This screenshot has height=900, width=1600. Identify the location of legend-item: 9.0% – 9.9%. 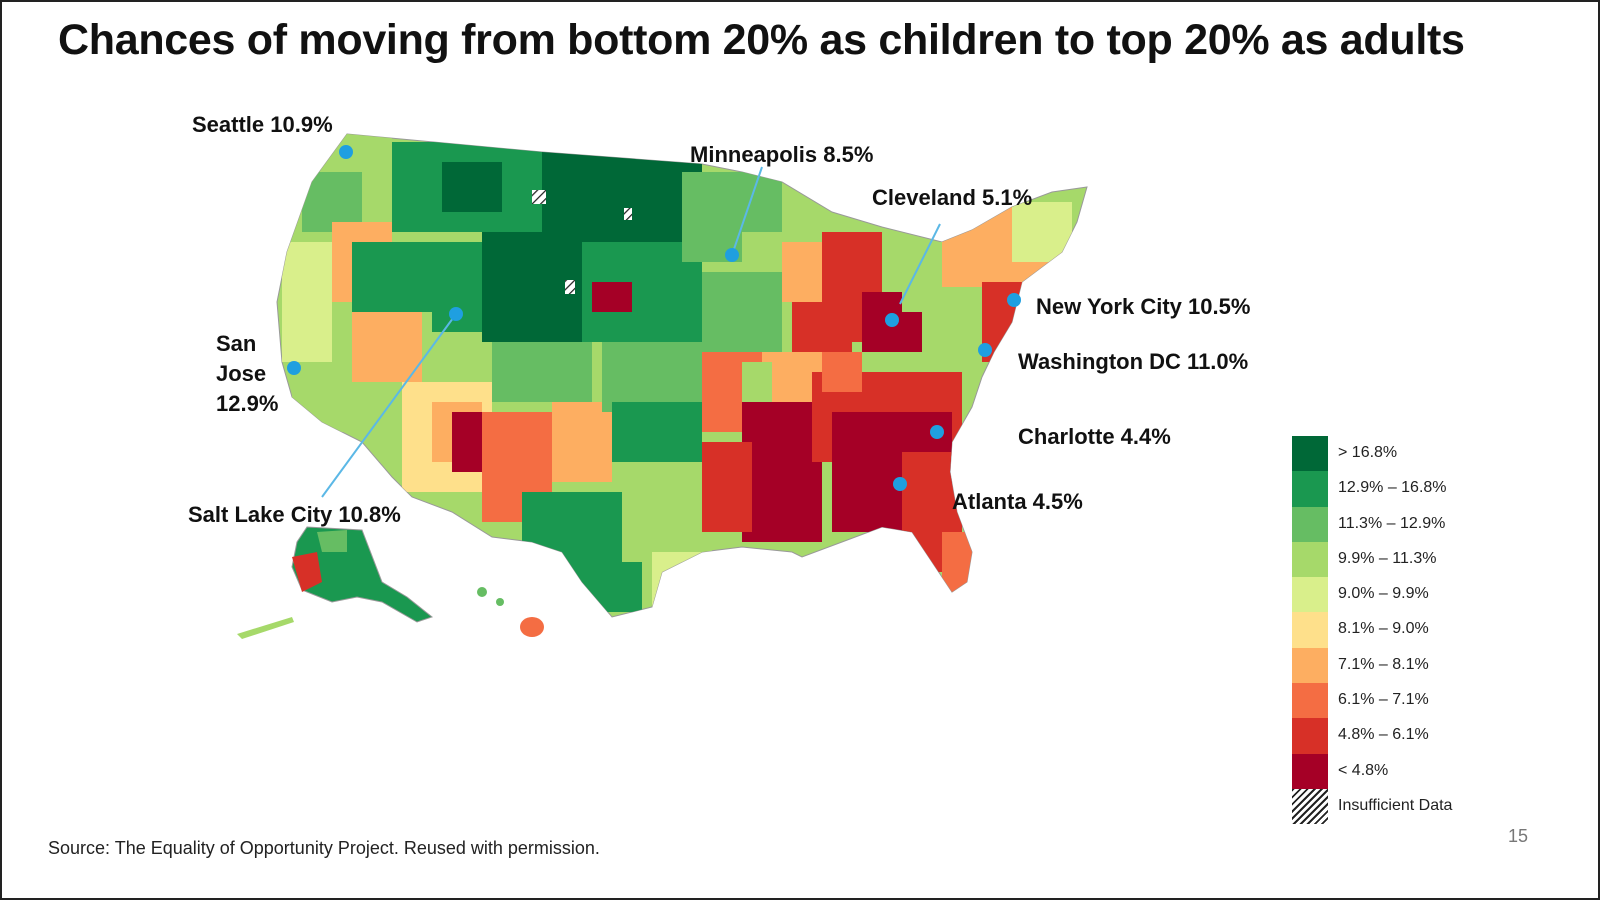
(1412, 595).